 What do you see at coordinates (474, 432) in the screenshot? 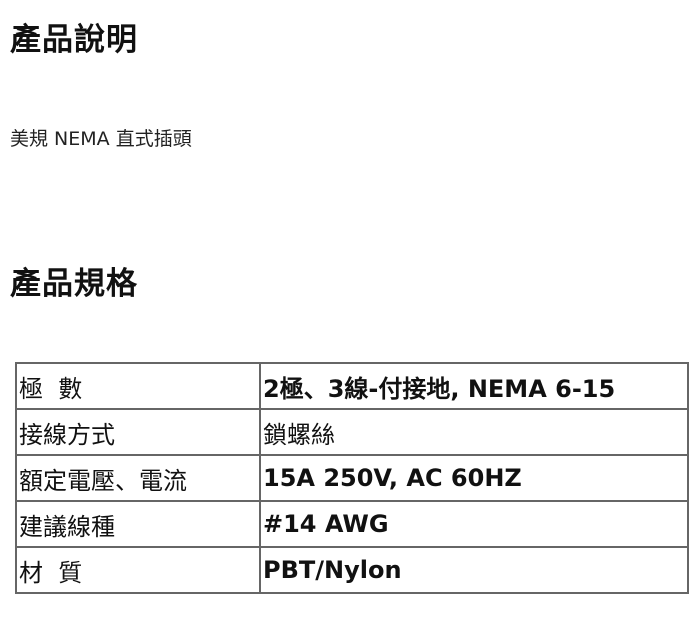
I see `spec-value: 鎖螺絲` at bounding box center [474, 432].